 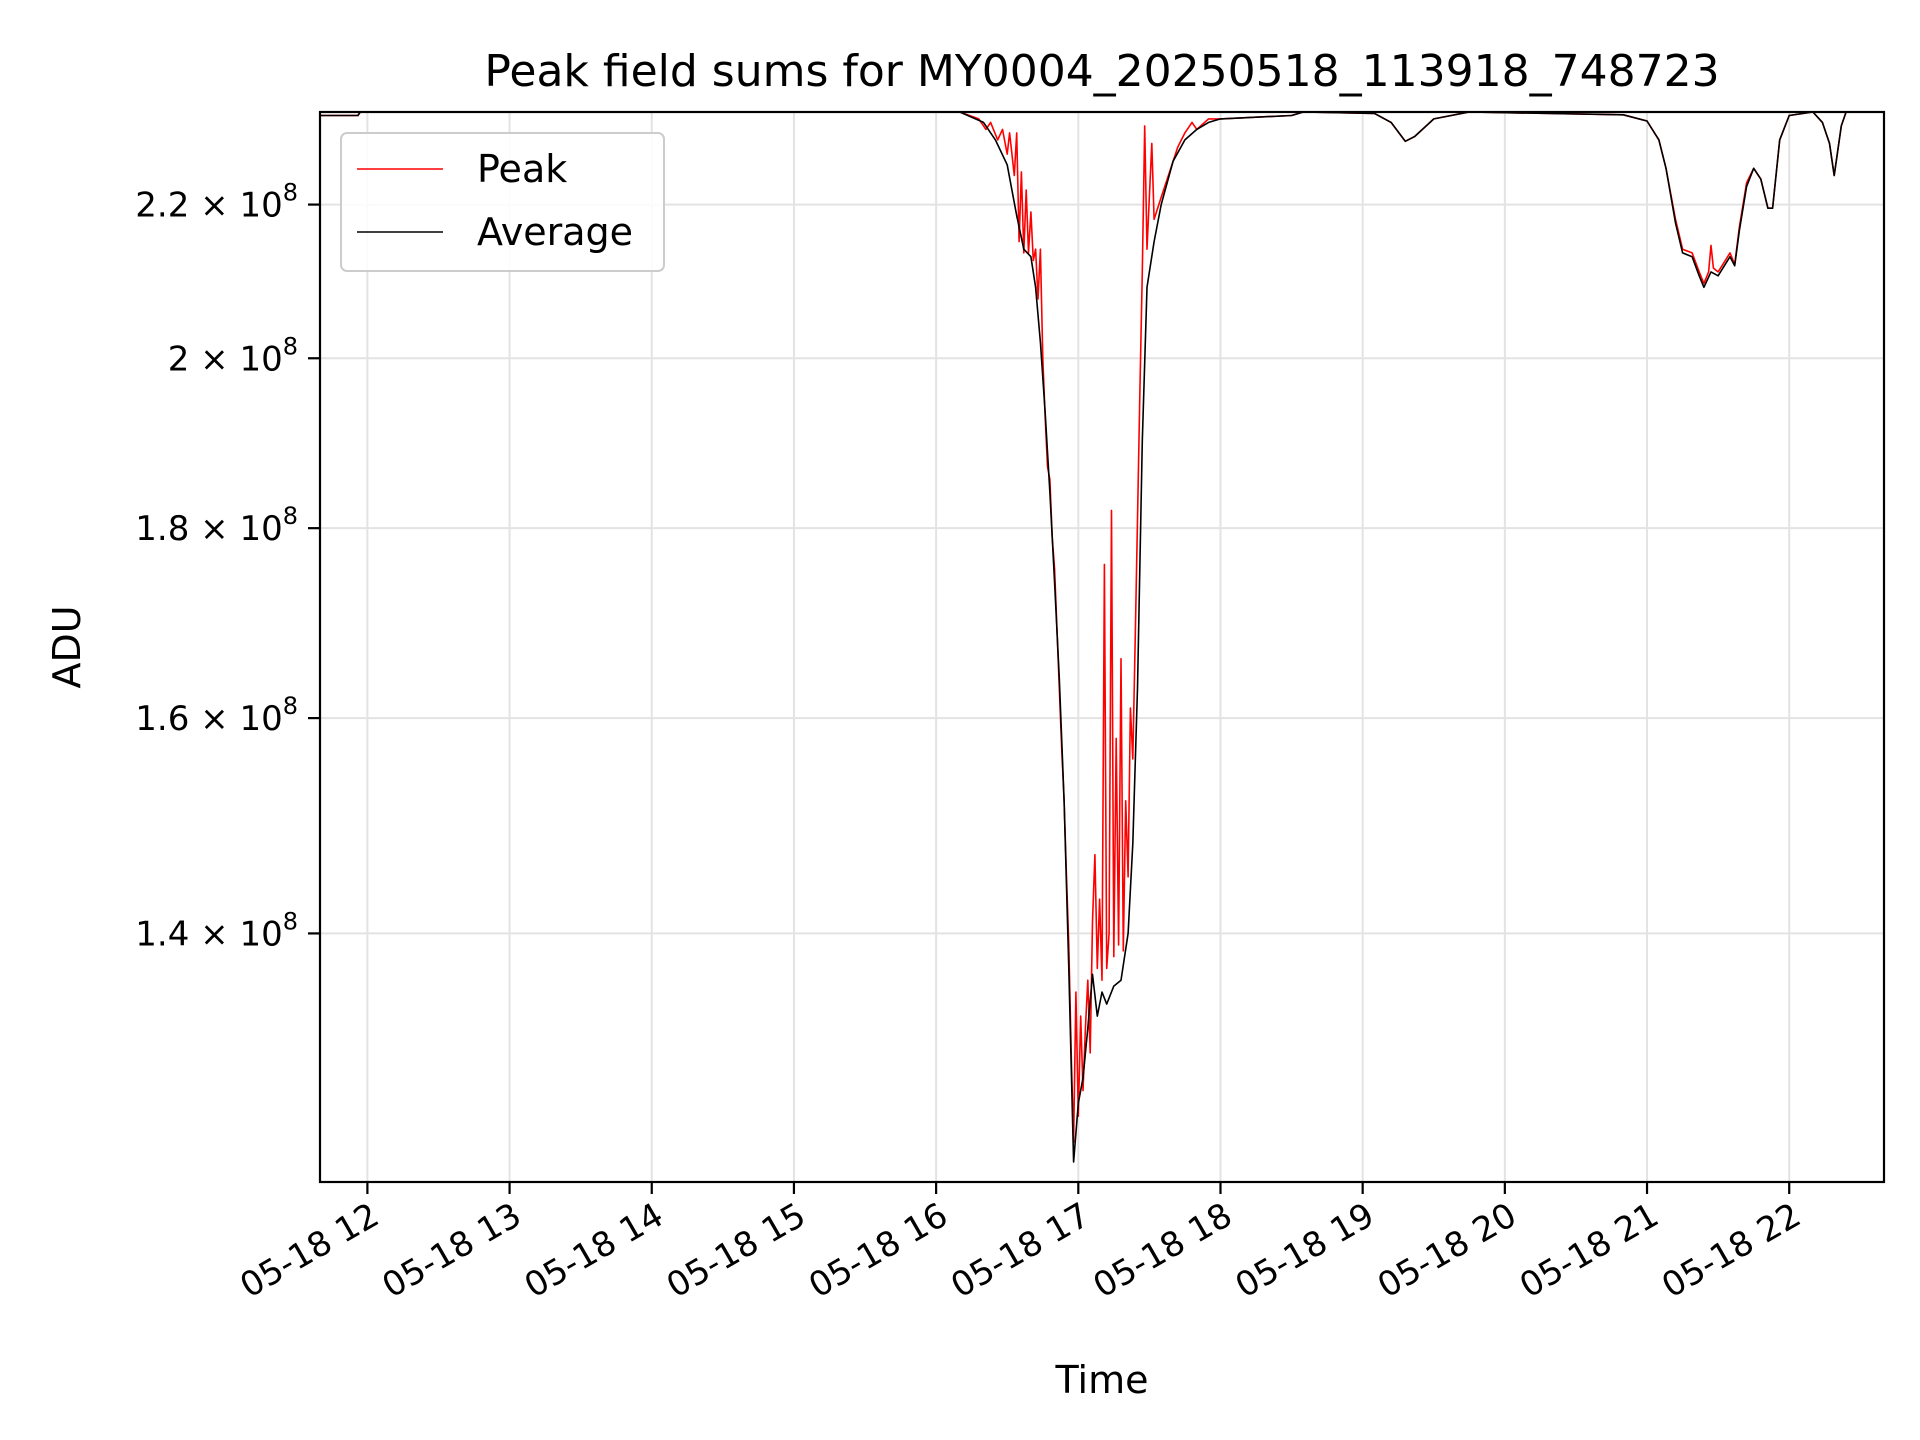 What do you see at coordinates (162, 206) in the screenshot?
I see `y-tick-mantissa: 2.2` at bounding box center [162, 206].